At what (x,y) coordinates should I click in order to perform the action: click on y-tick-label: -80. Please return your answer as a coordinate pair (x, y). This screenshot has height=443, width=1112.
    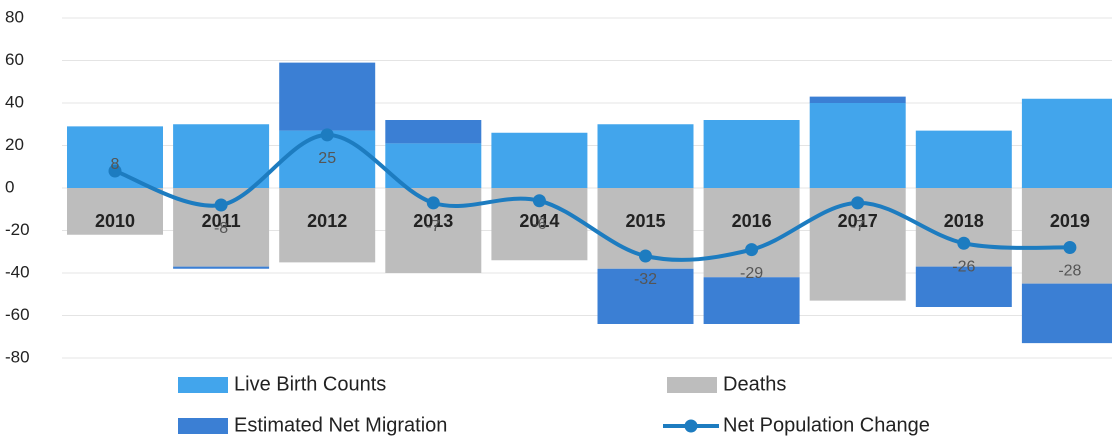
    Looking at the image, I should click on (17, 356).